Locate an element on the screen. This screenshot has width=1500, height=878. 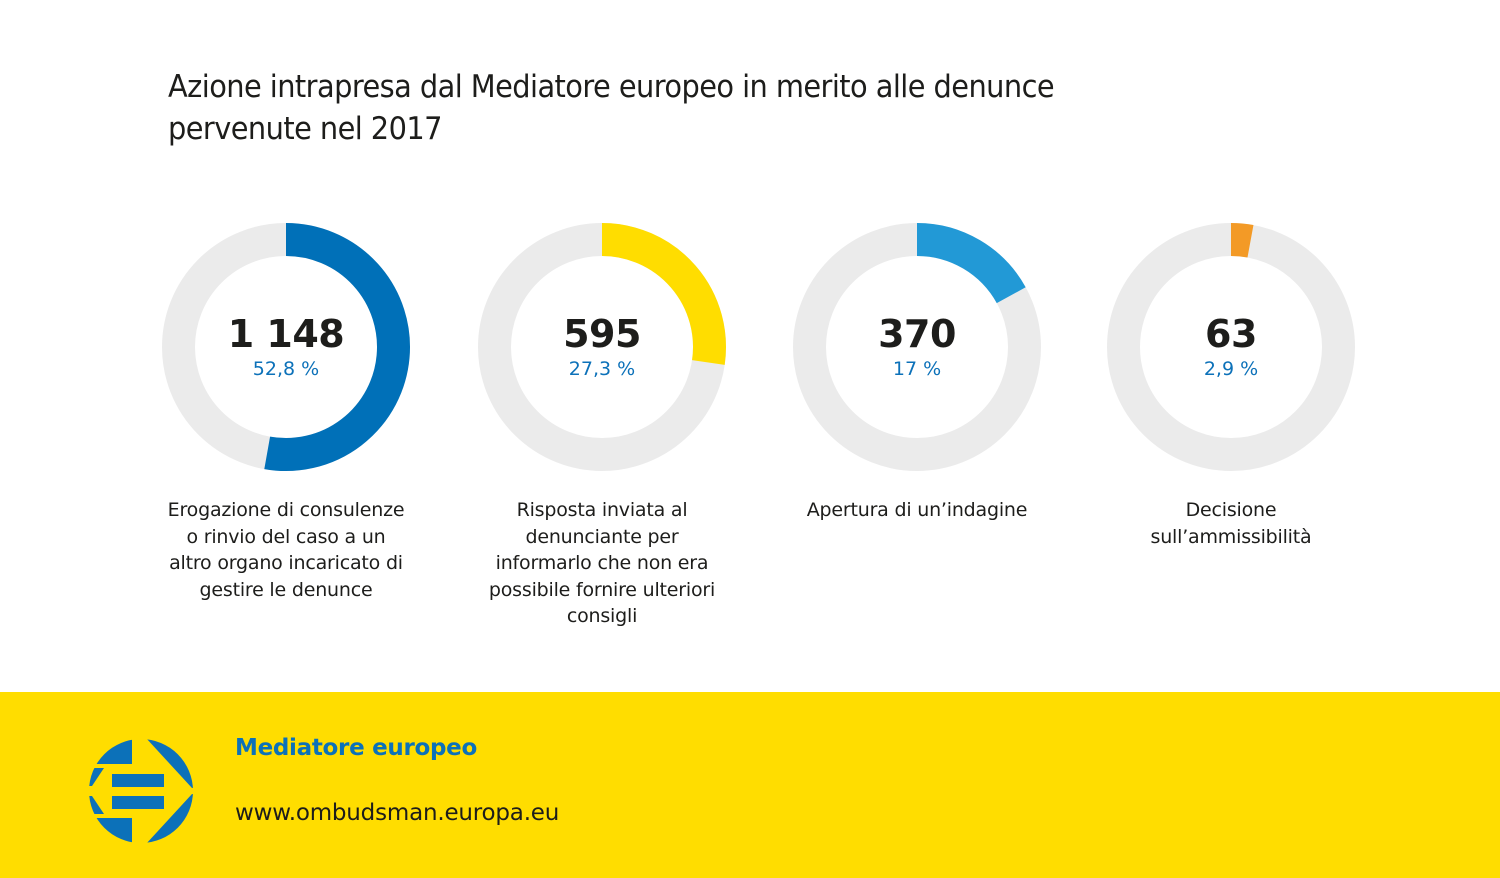
caption-line: o rinvio del caso a un is located at coordinates (286, 536).